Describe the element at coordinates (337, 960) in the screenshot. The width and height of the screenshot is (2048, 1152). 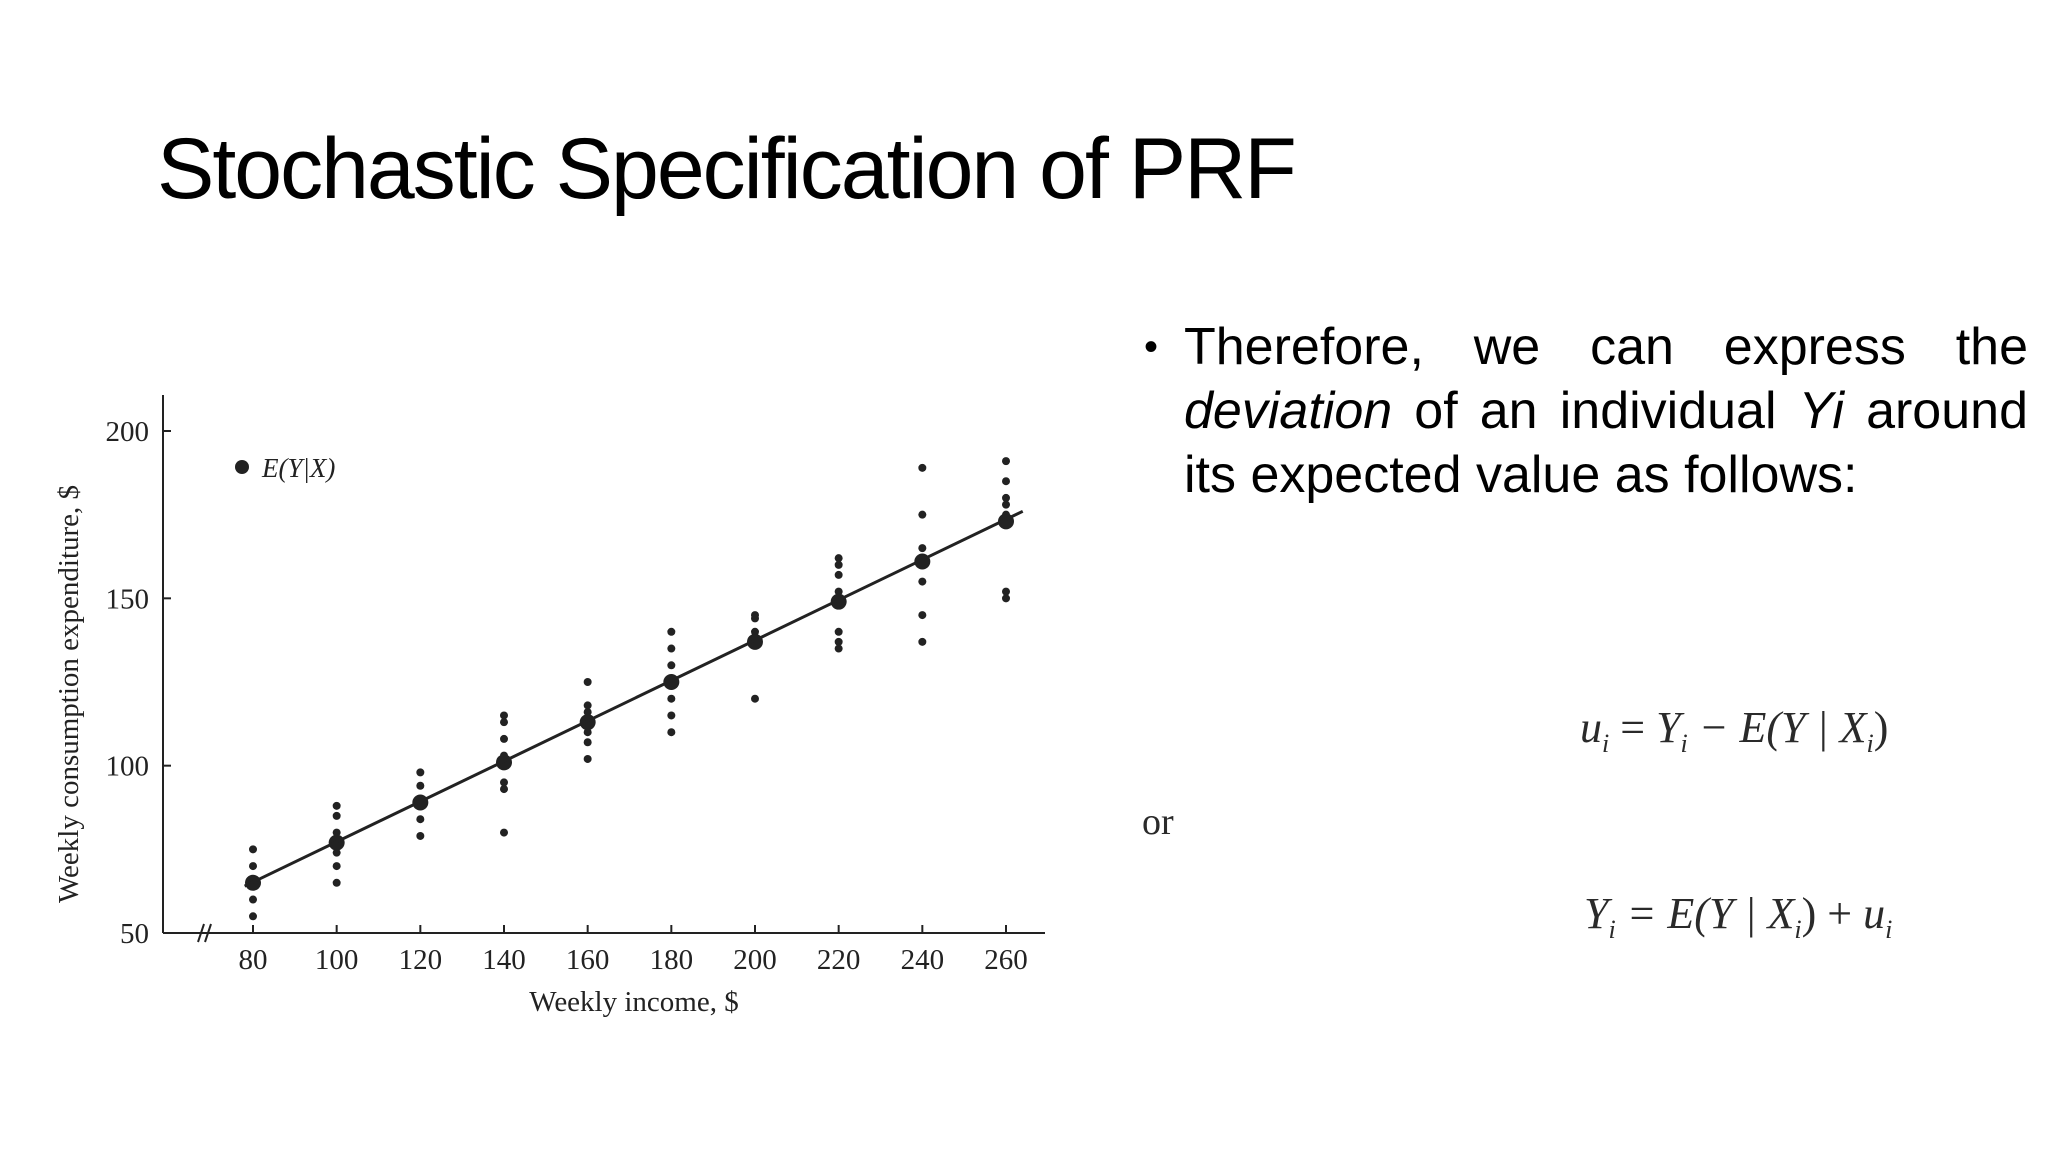
I see `x-tick-label: 100` at that location.